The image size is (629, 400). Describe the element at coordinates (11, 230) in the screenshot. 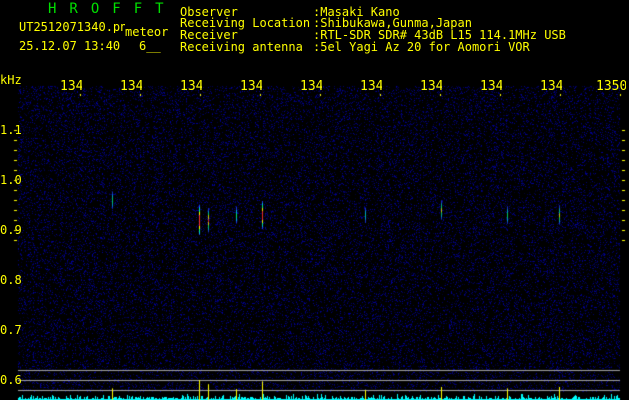

I see `y-tick-label: 0.9` at that location.